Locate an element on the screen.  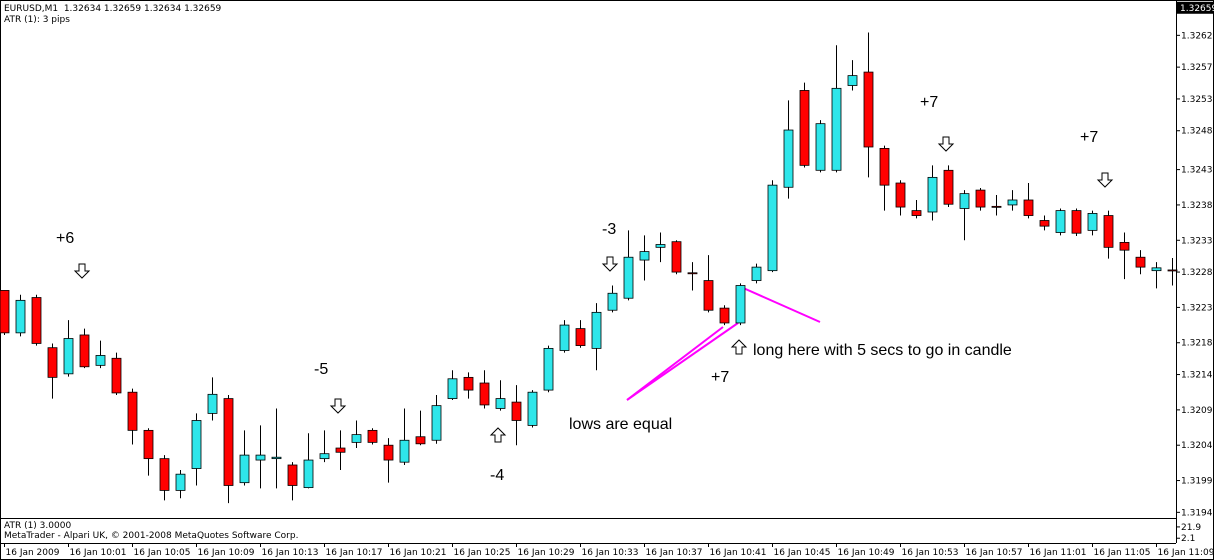
x-tick-label: 16 Jan 10:37 is located at coordinates (674, 553).